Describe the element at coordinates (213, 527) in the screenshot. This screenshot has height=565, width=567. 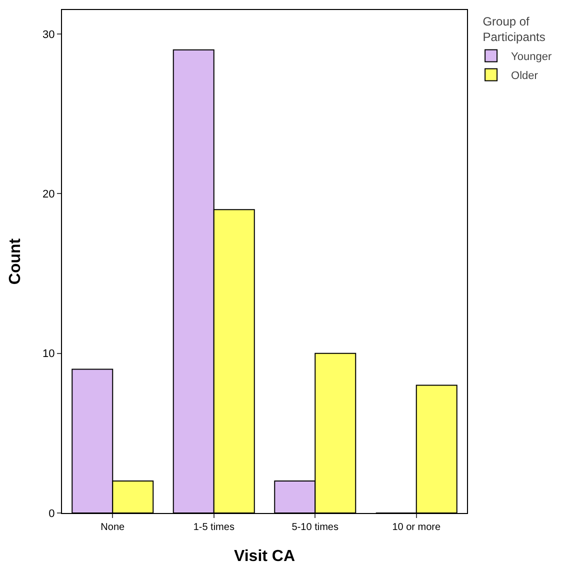
I see `x-tick-label: 1-5 times` at that location.